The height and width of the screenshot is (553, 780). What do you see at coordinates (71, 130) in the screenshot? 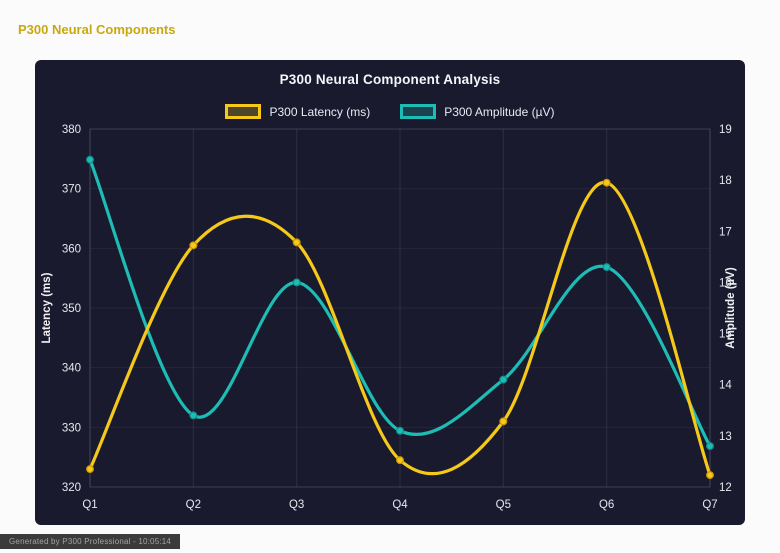
I see `left-axis-tick-label: 380` at bounding box center [71, 130].